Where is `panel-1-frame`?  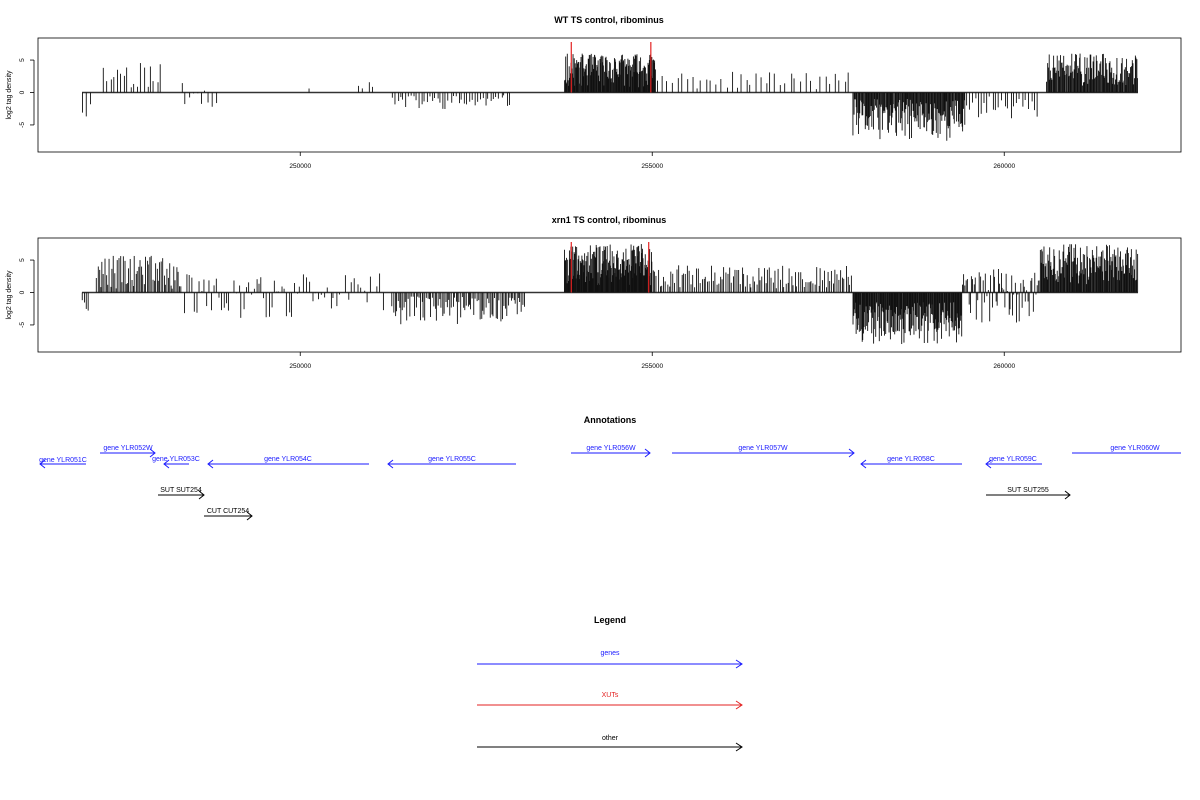
panel-1-frame is located at coordinates (609, 95).